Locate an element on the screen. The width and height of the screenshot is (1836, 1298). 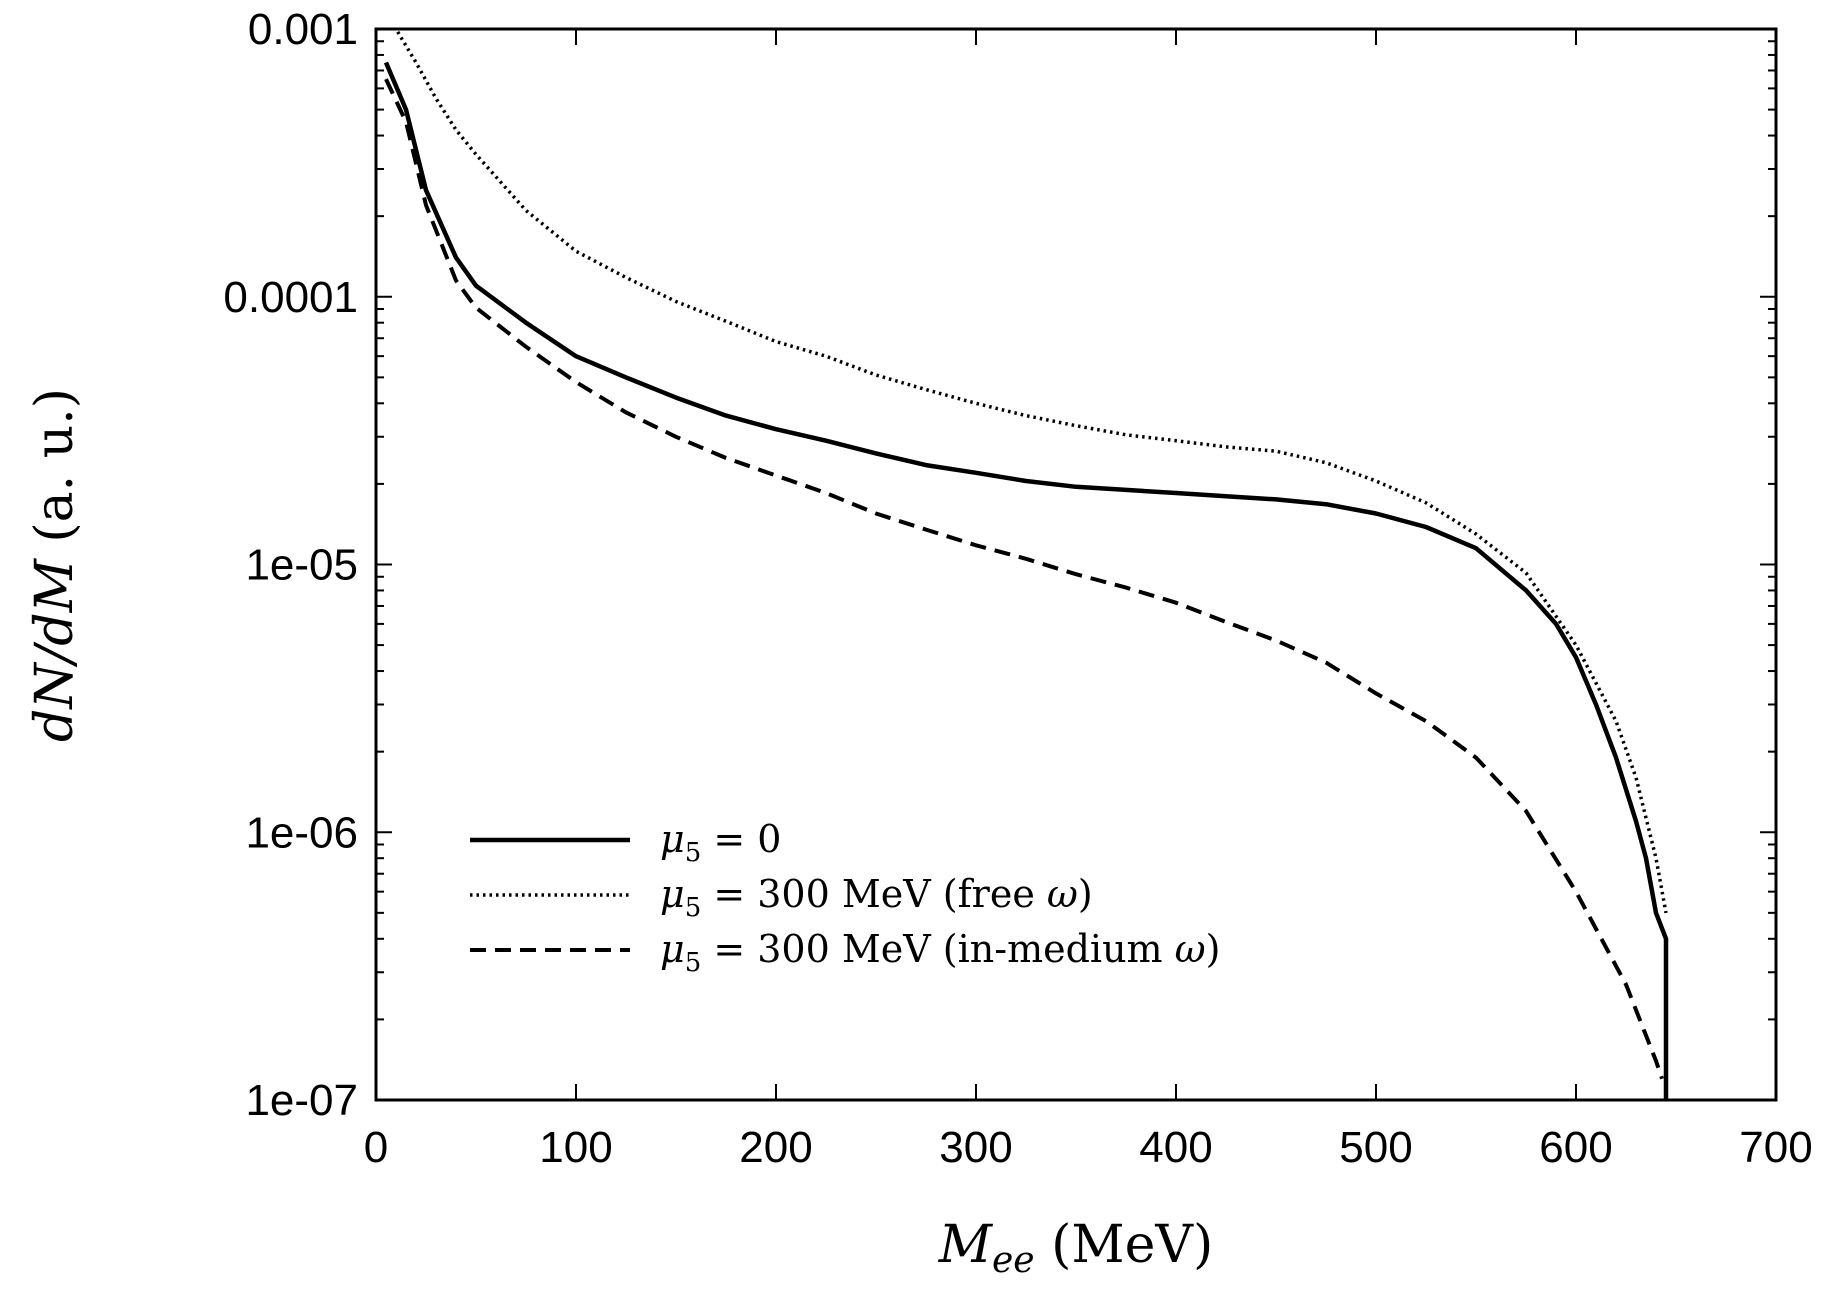
x-tick-label: 400 is located at coordinates (1175, 1147).